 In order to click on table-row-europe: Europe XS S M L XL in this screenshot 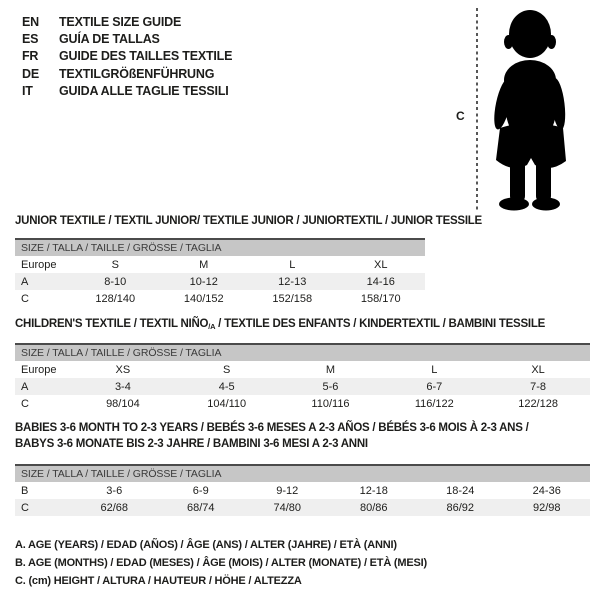, I will do `click(302, 369)`.